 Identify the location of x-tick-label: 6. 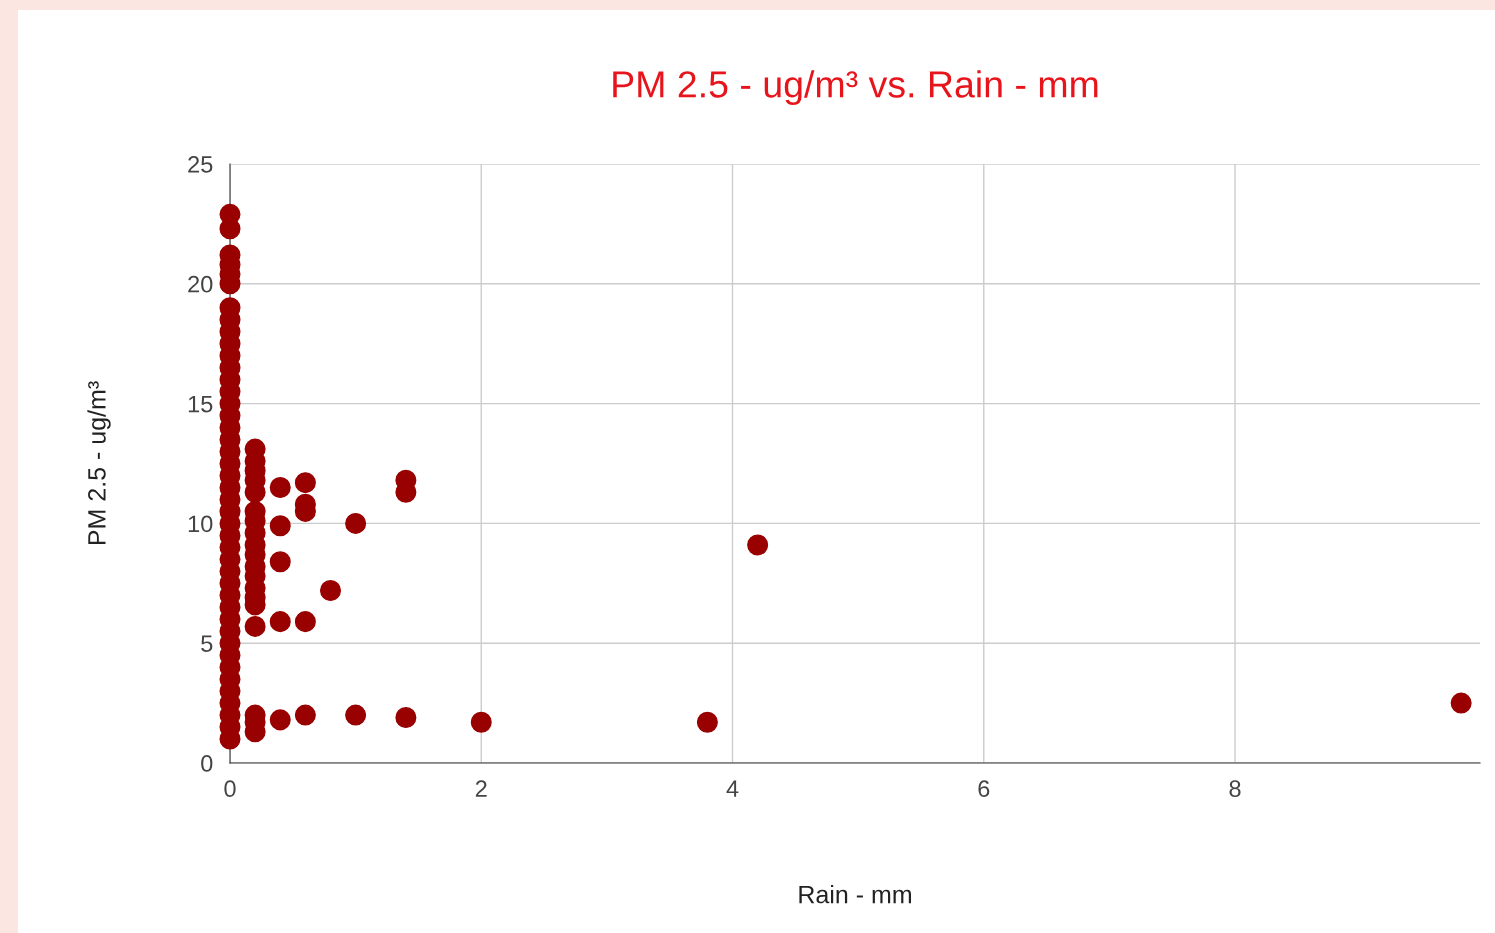
(984, 789).